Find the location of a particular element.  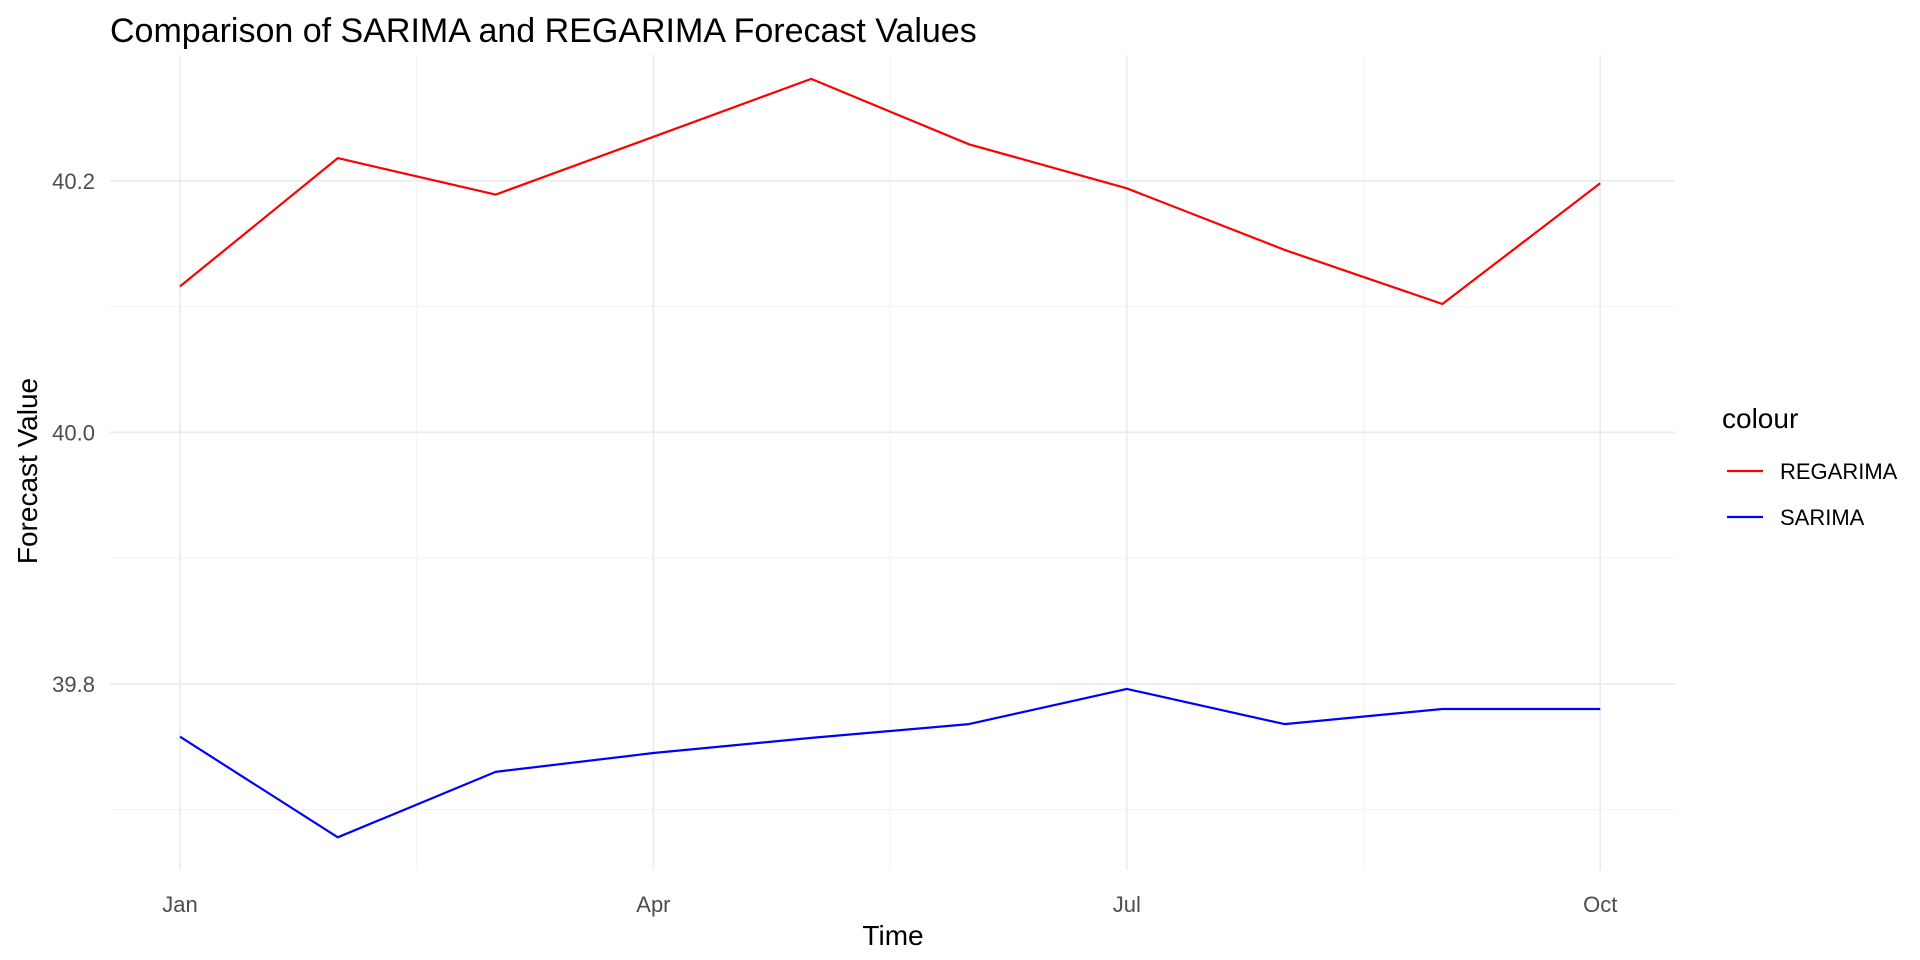

y-tick-label: 40.2 is located at coordinates (73, 181).